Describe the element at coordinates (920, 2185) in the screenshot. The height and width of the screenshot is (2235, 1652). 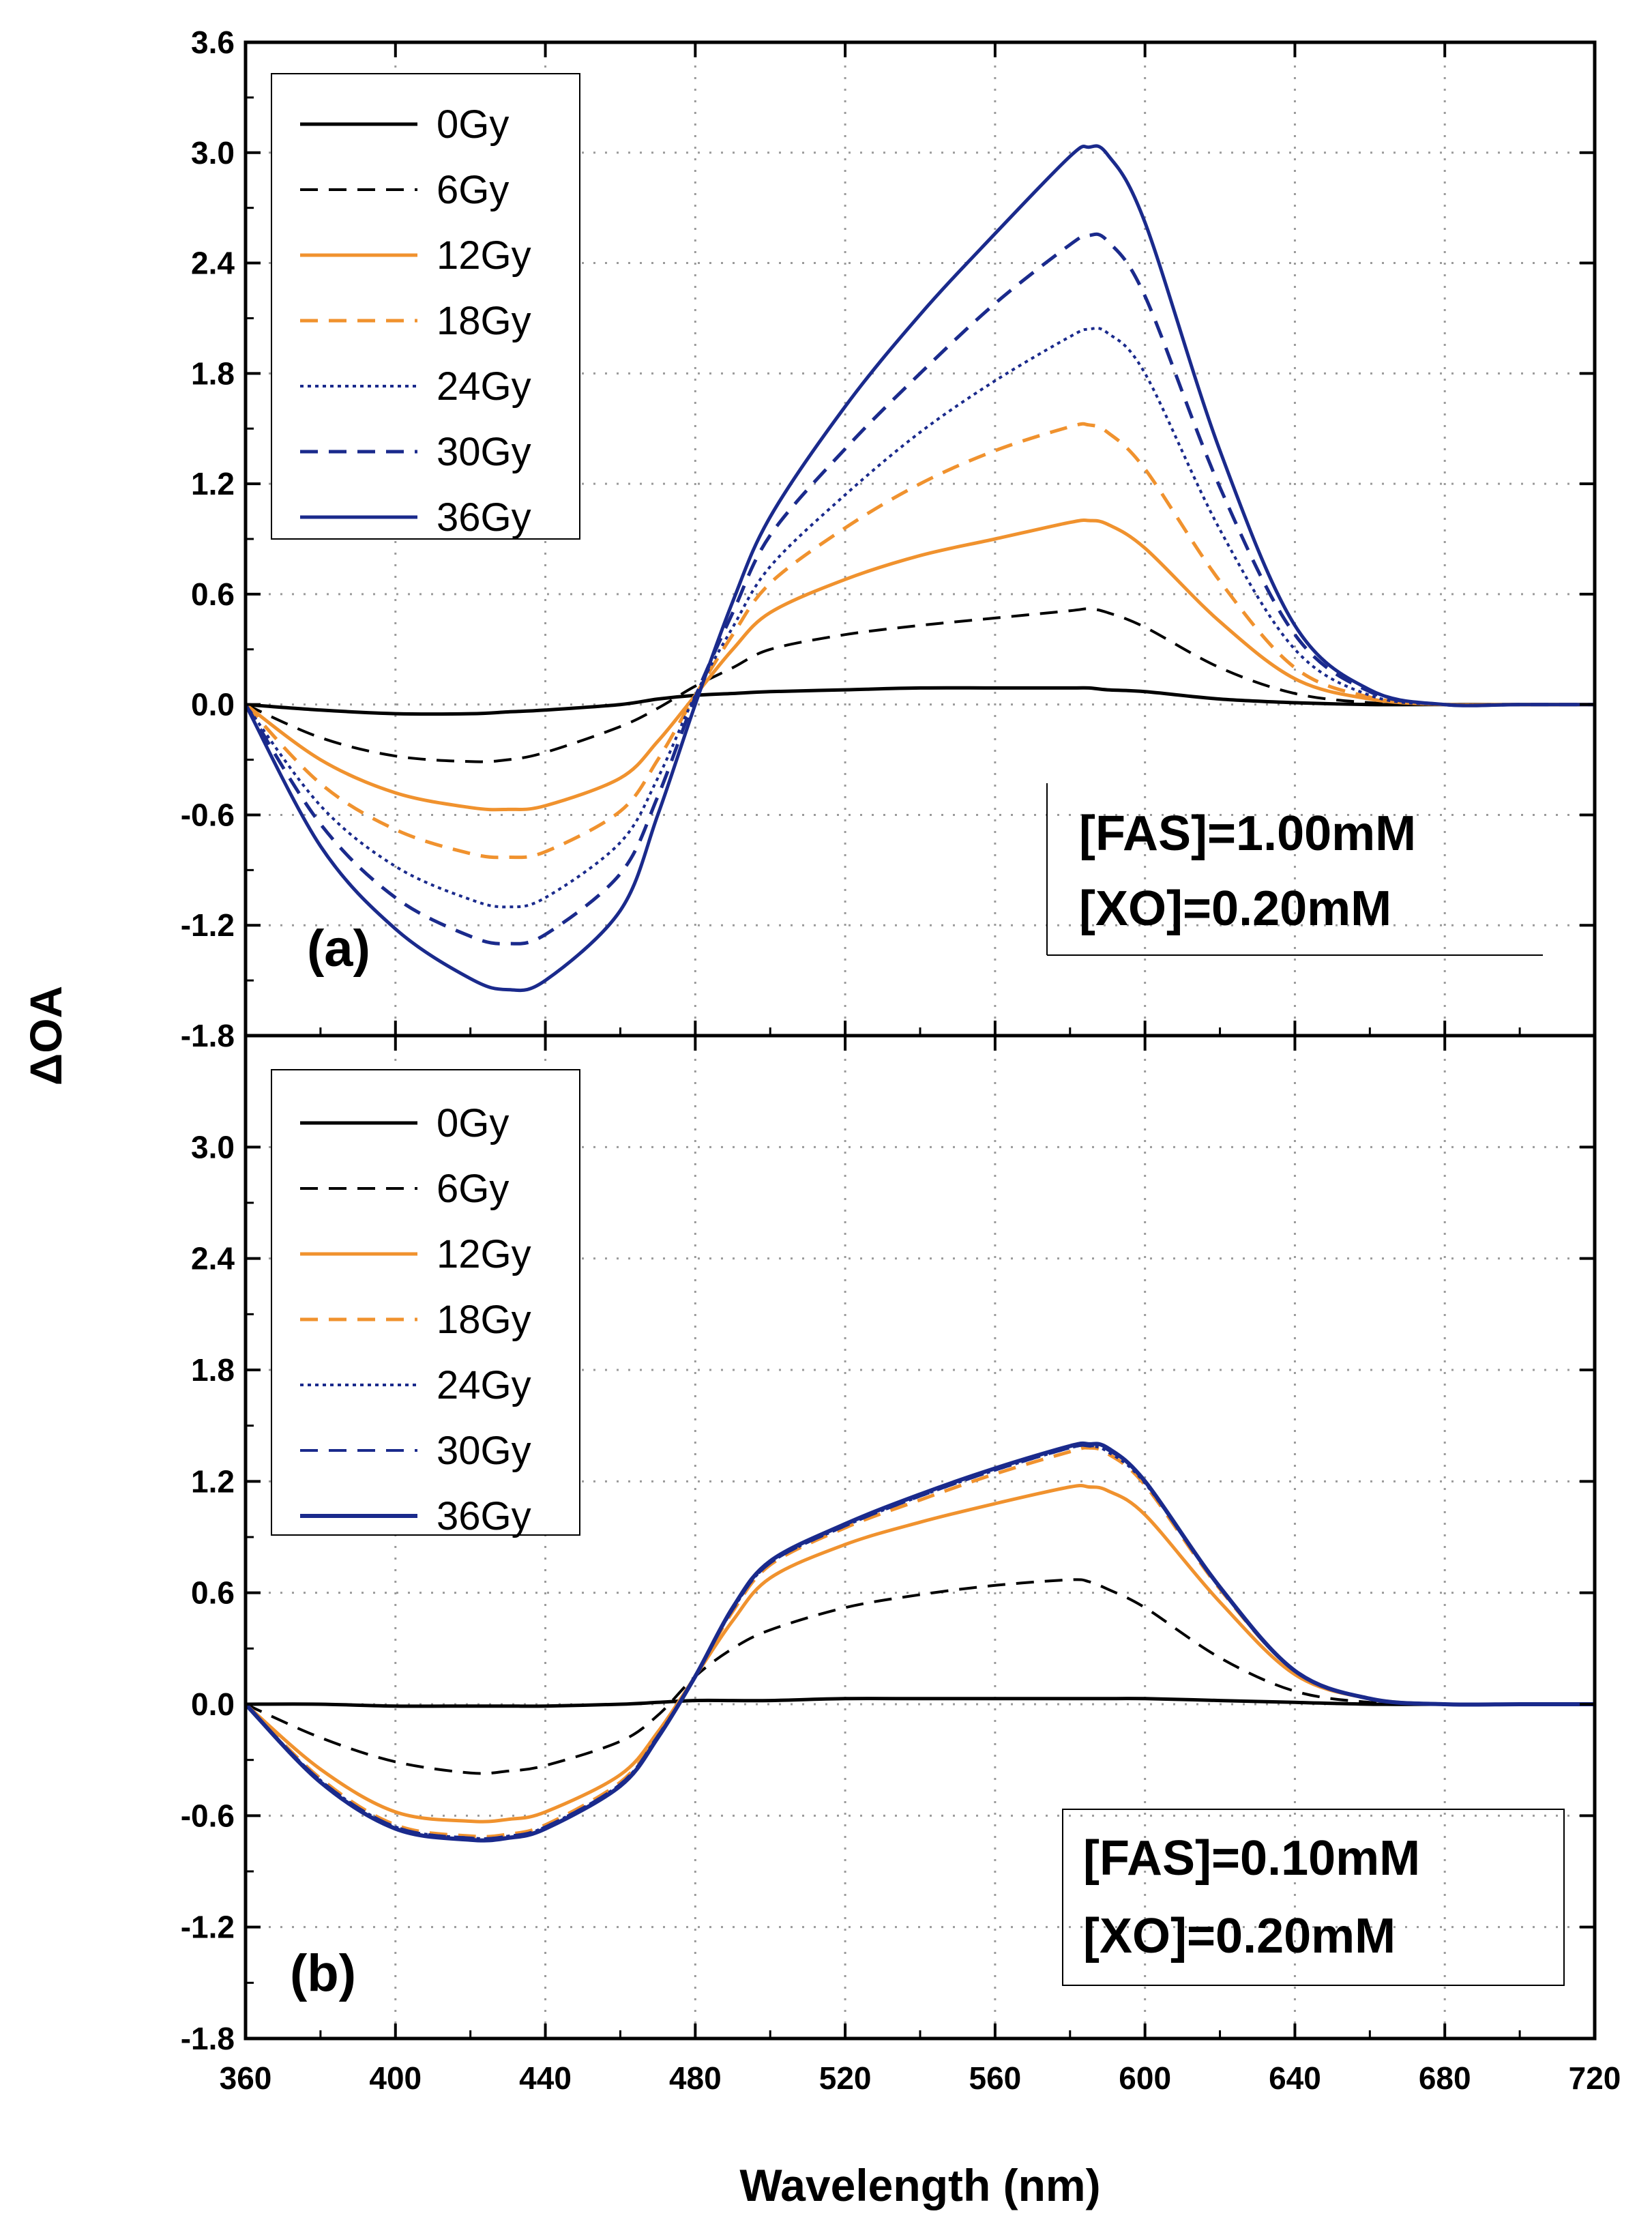
I see `x-axis-title: Wavelength (nm)` at that location.